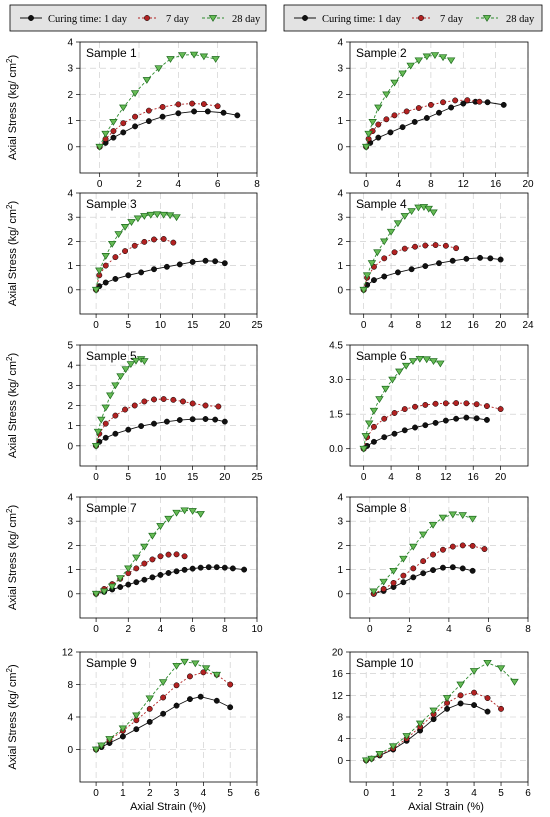 This screenshot has width=550, height=817. I want to click on panel-title: Sample 10, so click(385, 663).